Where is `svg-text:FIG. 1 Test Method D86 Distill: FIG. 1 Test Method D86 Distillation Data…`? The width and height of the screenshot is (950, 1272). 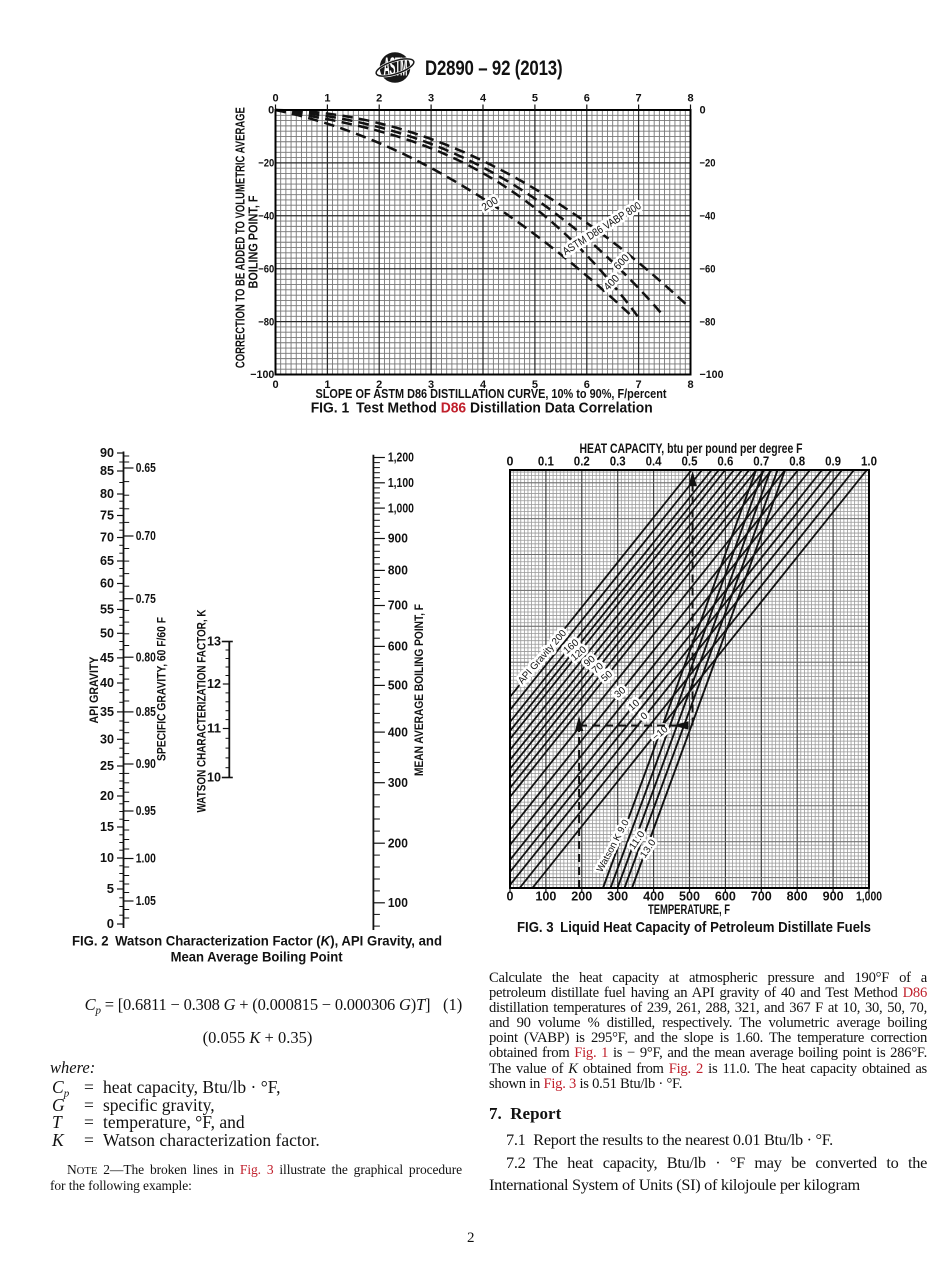
svg-text:FIG. 1 Test Method D86 Distill: FIG. 1 Test Method D86 Distillation Data… is located at coordinates (482, 409).